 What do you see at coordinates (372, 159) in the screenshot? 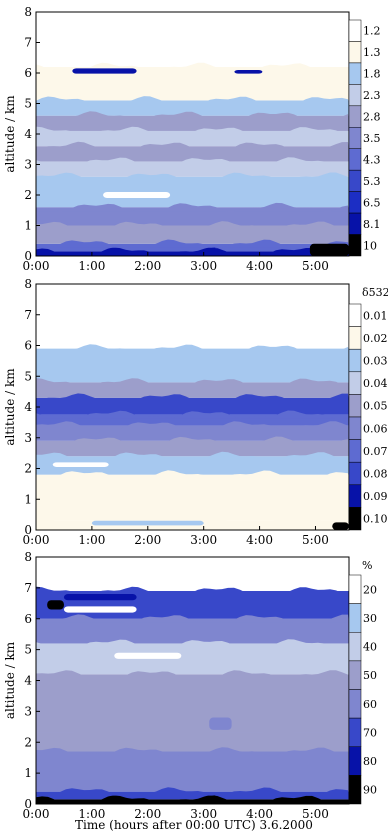
I see `colorbar-label: 4.3` at bounding box center [372, 159].